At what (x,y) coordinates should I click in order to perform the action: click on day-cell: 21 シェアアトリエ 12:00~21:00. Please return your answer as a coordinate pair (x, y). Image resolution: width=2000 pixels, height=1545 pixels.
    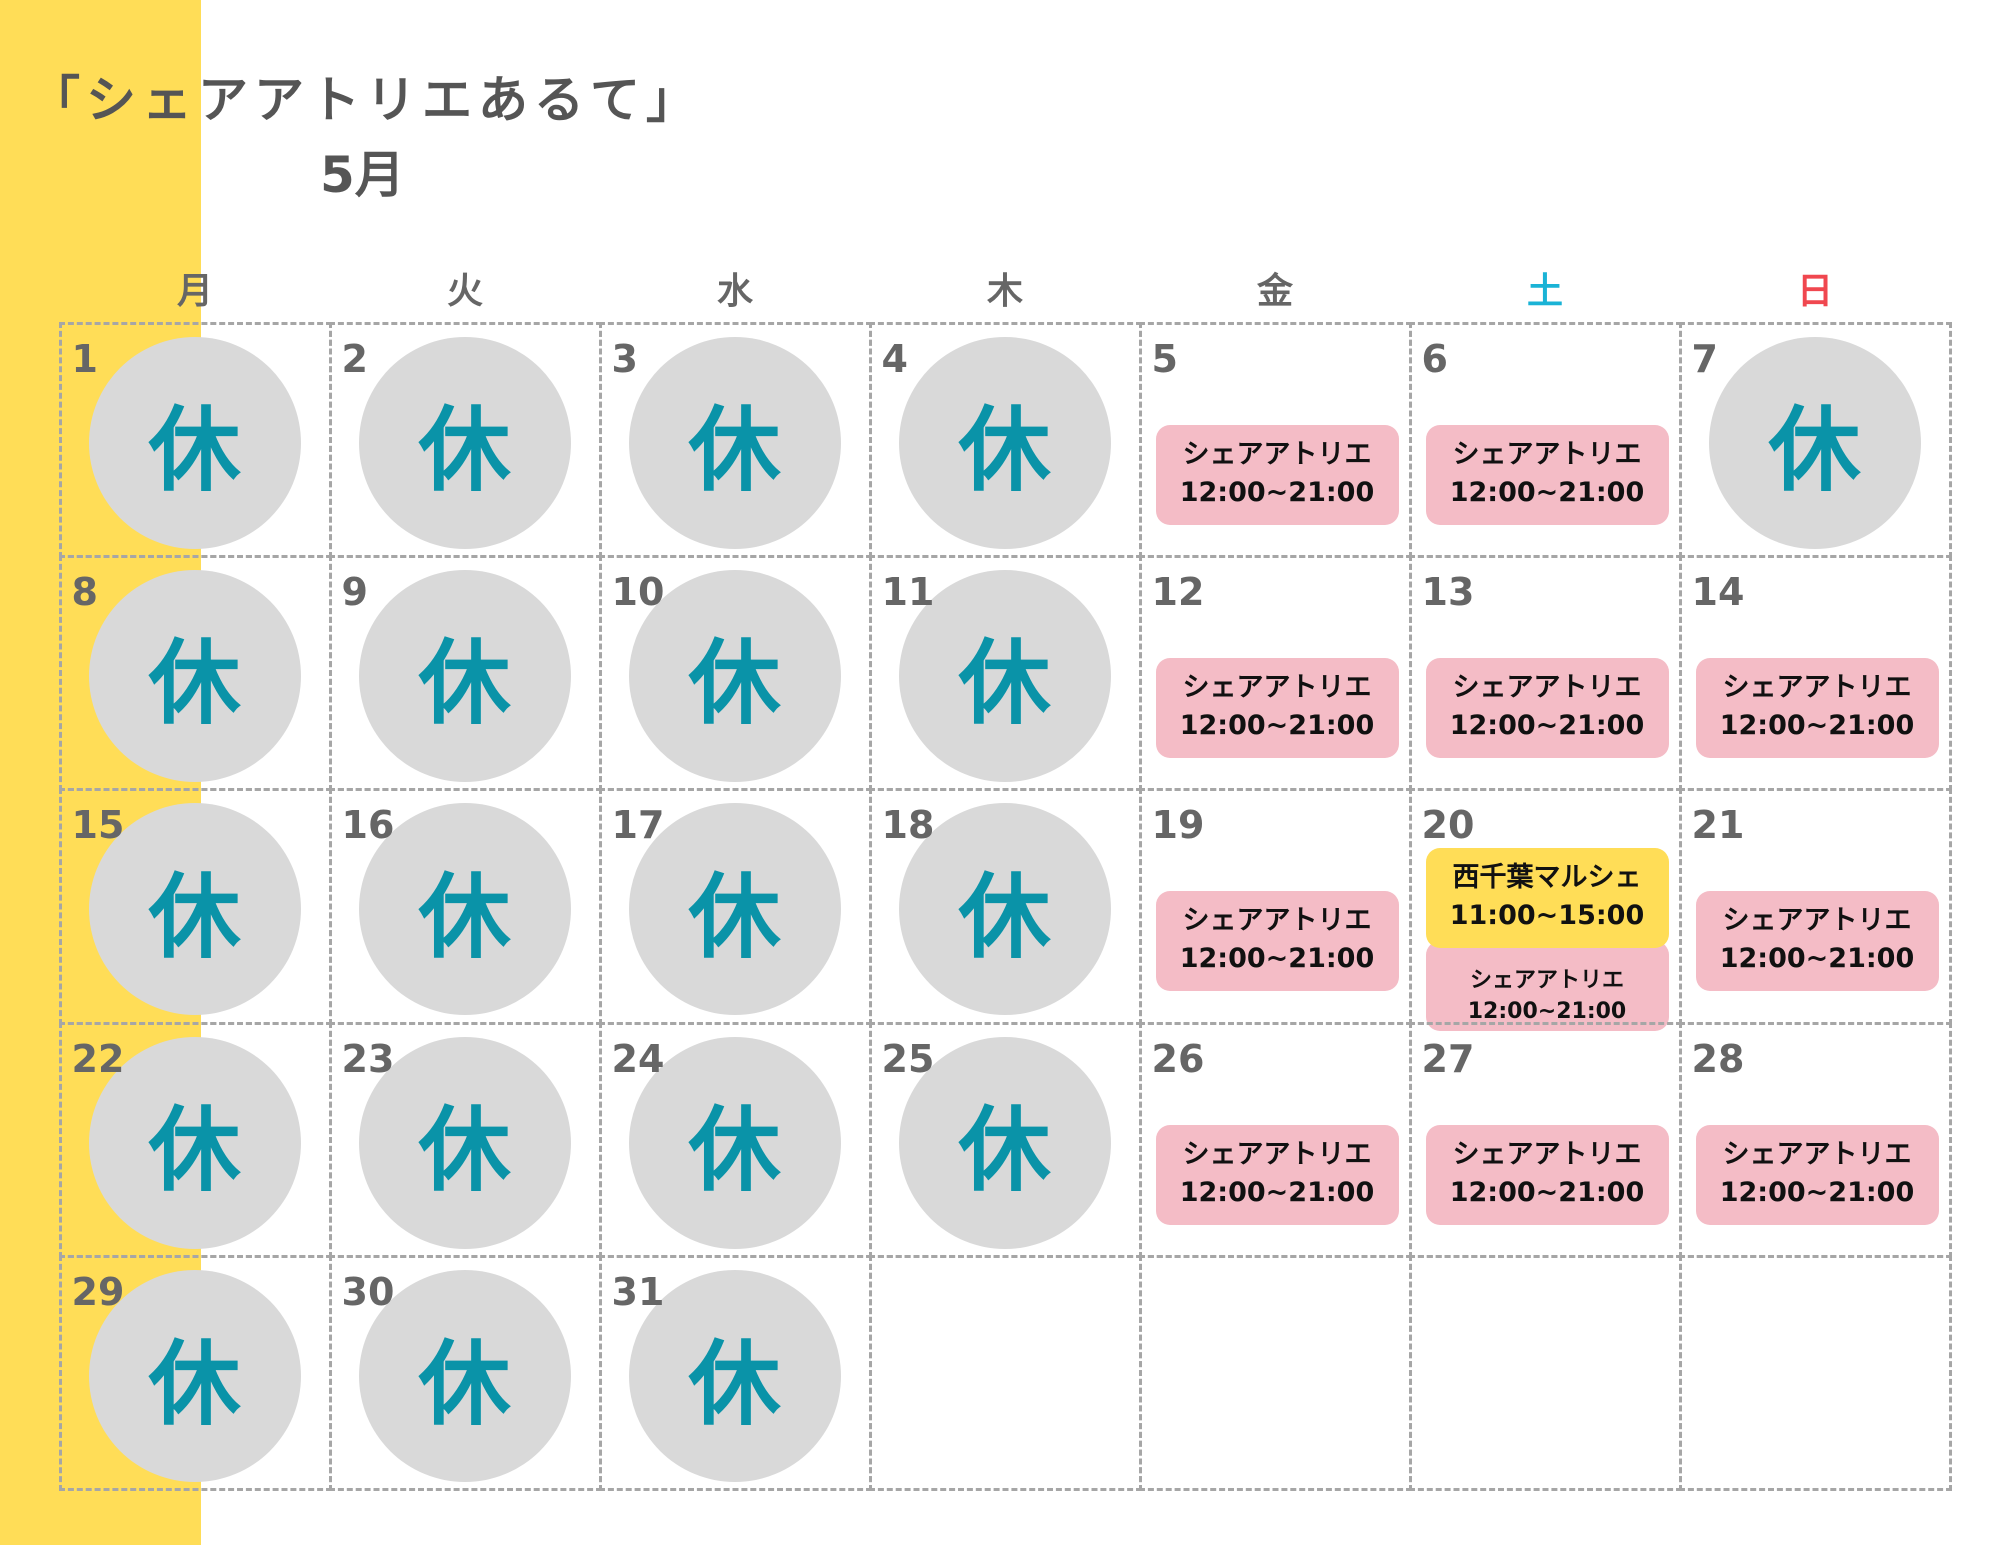
    Looking at the image, I should click on (1815, 906).